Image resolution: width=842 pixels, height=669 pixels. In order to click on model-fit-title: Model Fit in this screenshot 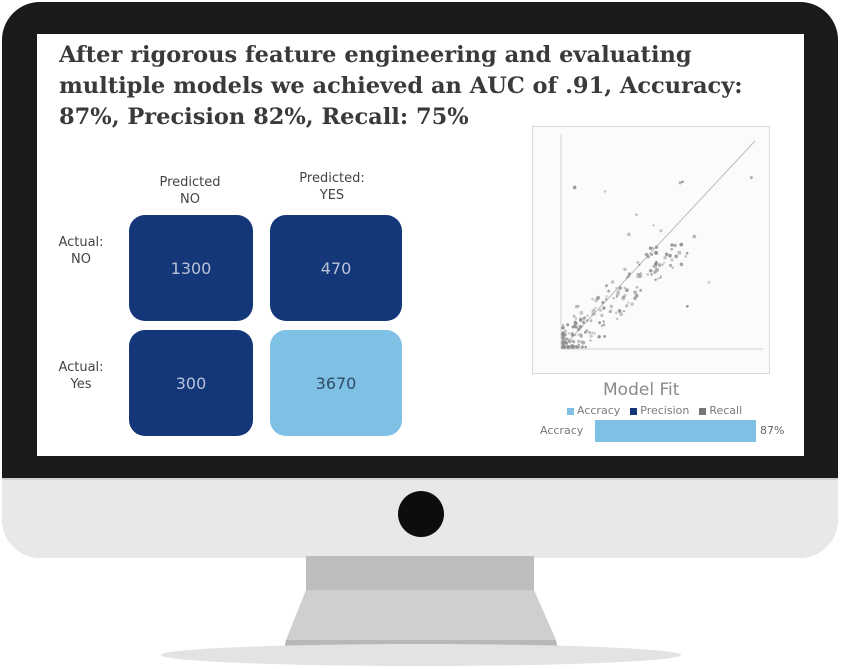, I will do `click(641, 390)`.